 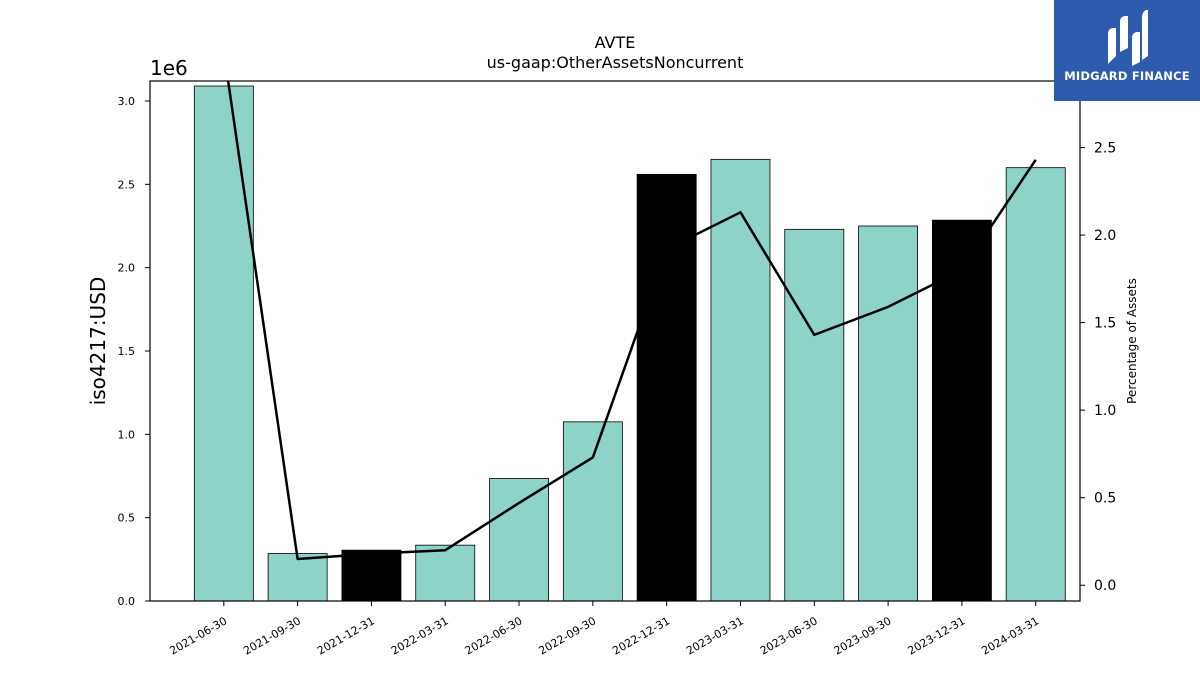 I want to click on x-tick-label: 2023-12-31, so click(x=937, y=635).